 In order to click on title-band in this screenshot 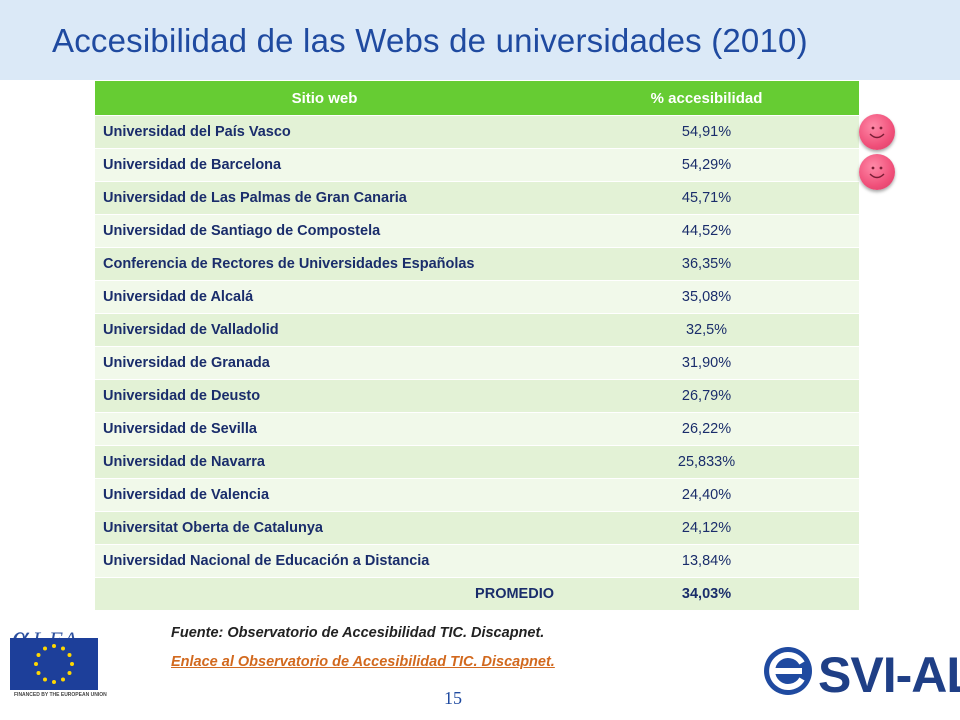, I will do `click(480, 40)`.